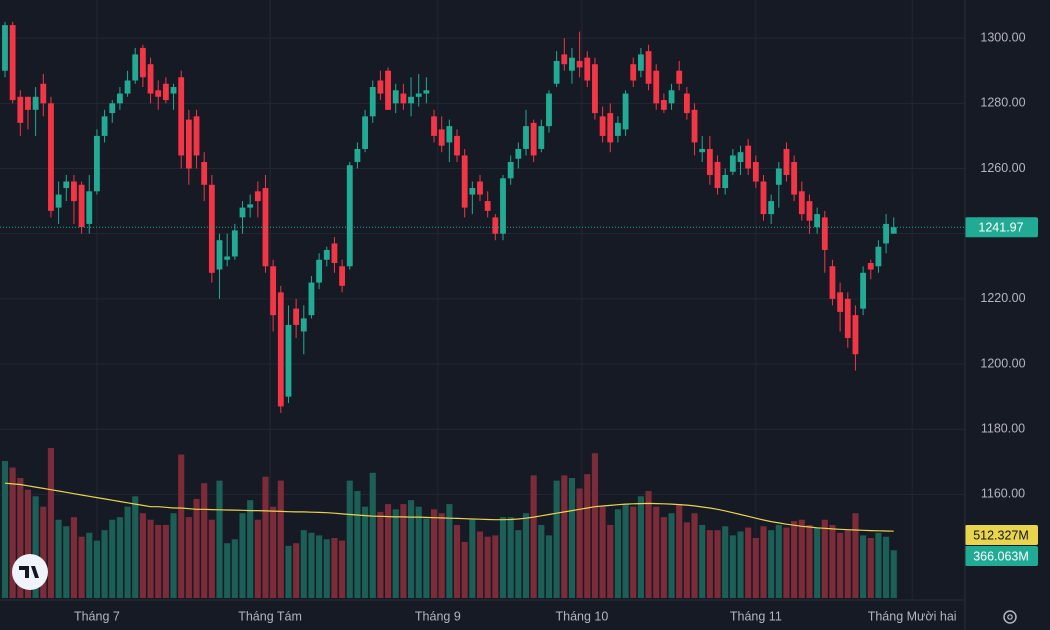  Describe the element at coordinates (1003, 494) in the screenshot. I see `y-tick-label: 1160.00` at that location.